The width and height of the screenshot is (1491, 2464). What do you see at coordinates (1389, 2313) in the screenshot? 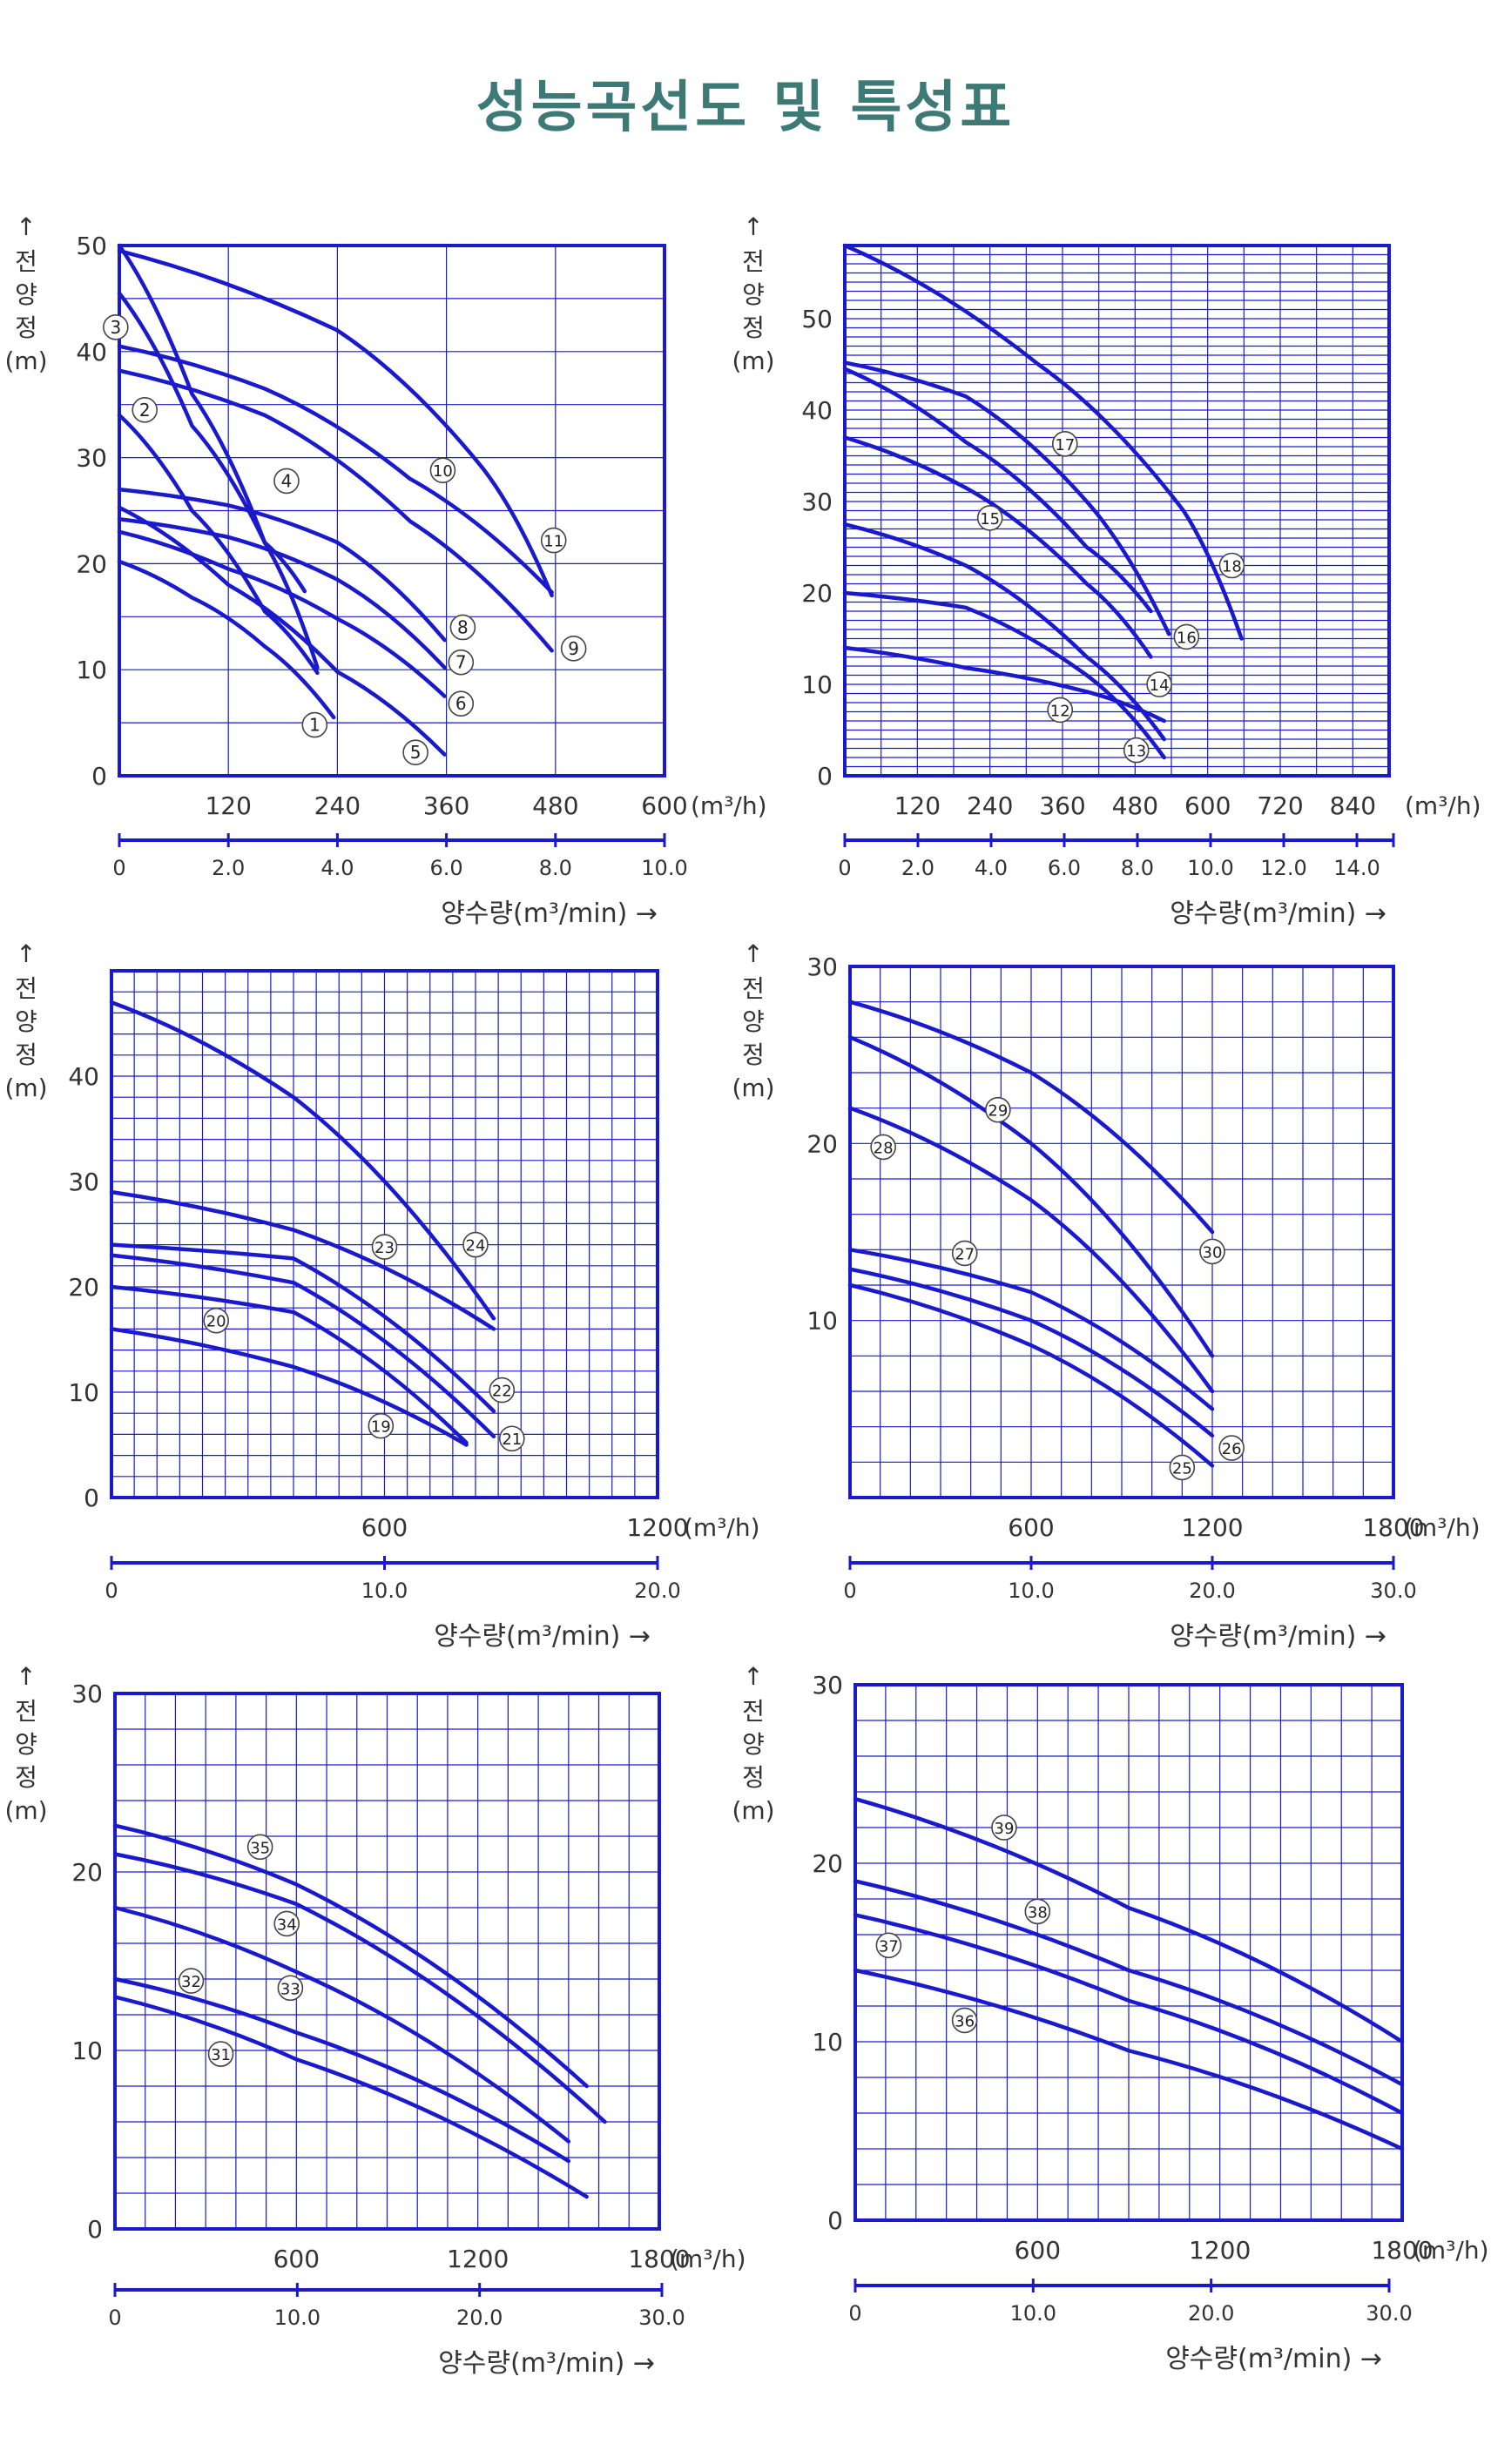
I see `secondary-tick-label: 30.0` at bounding box center [1389, 2313].